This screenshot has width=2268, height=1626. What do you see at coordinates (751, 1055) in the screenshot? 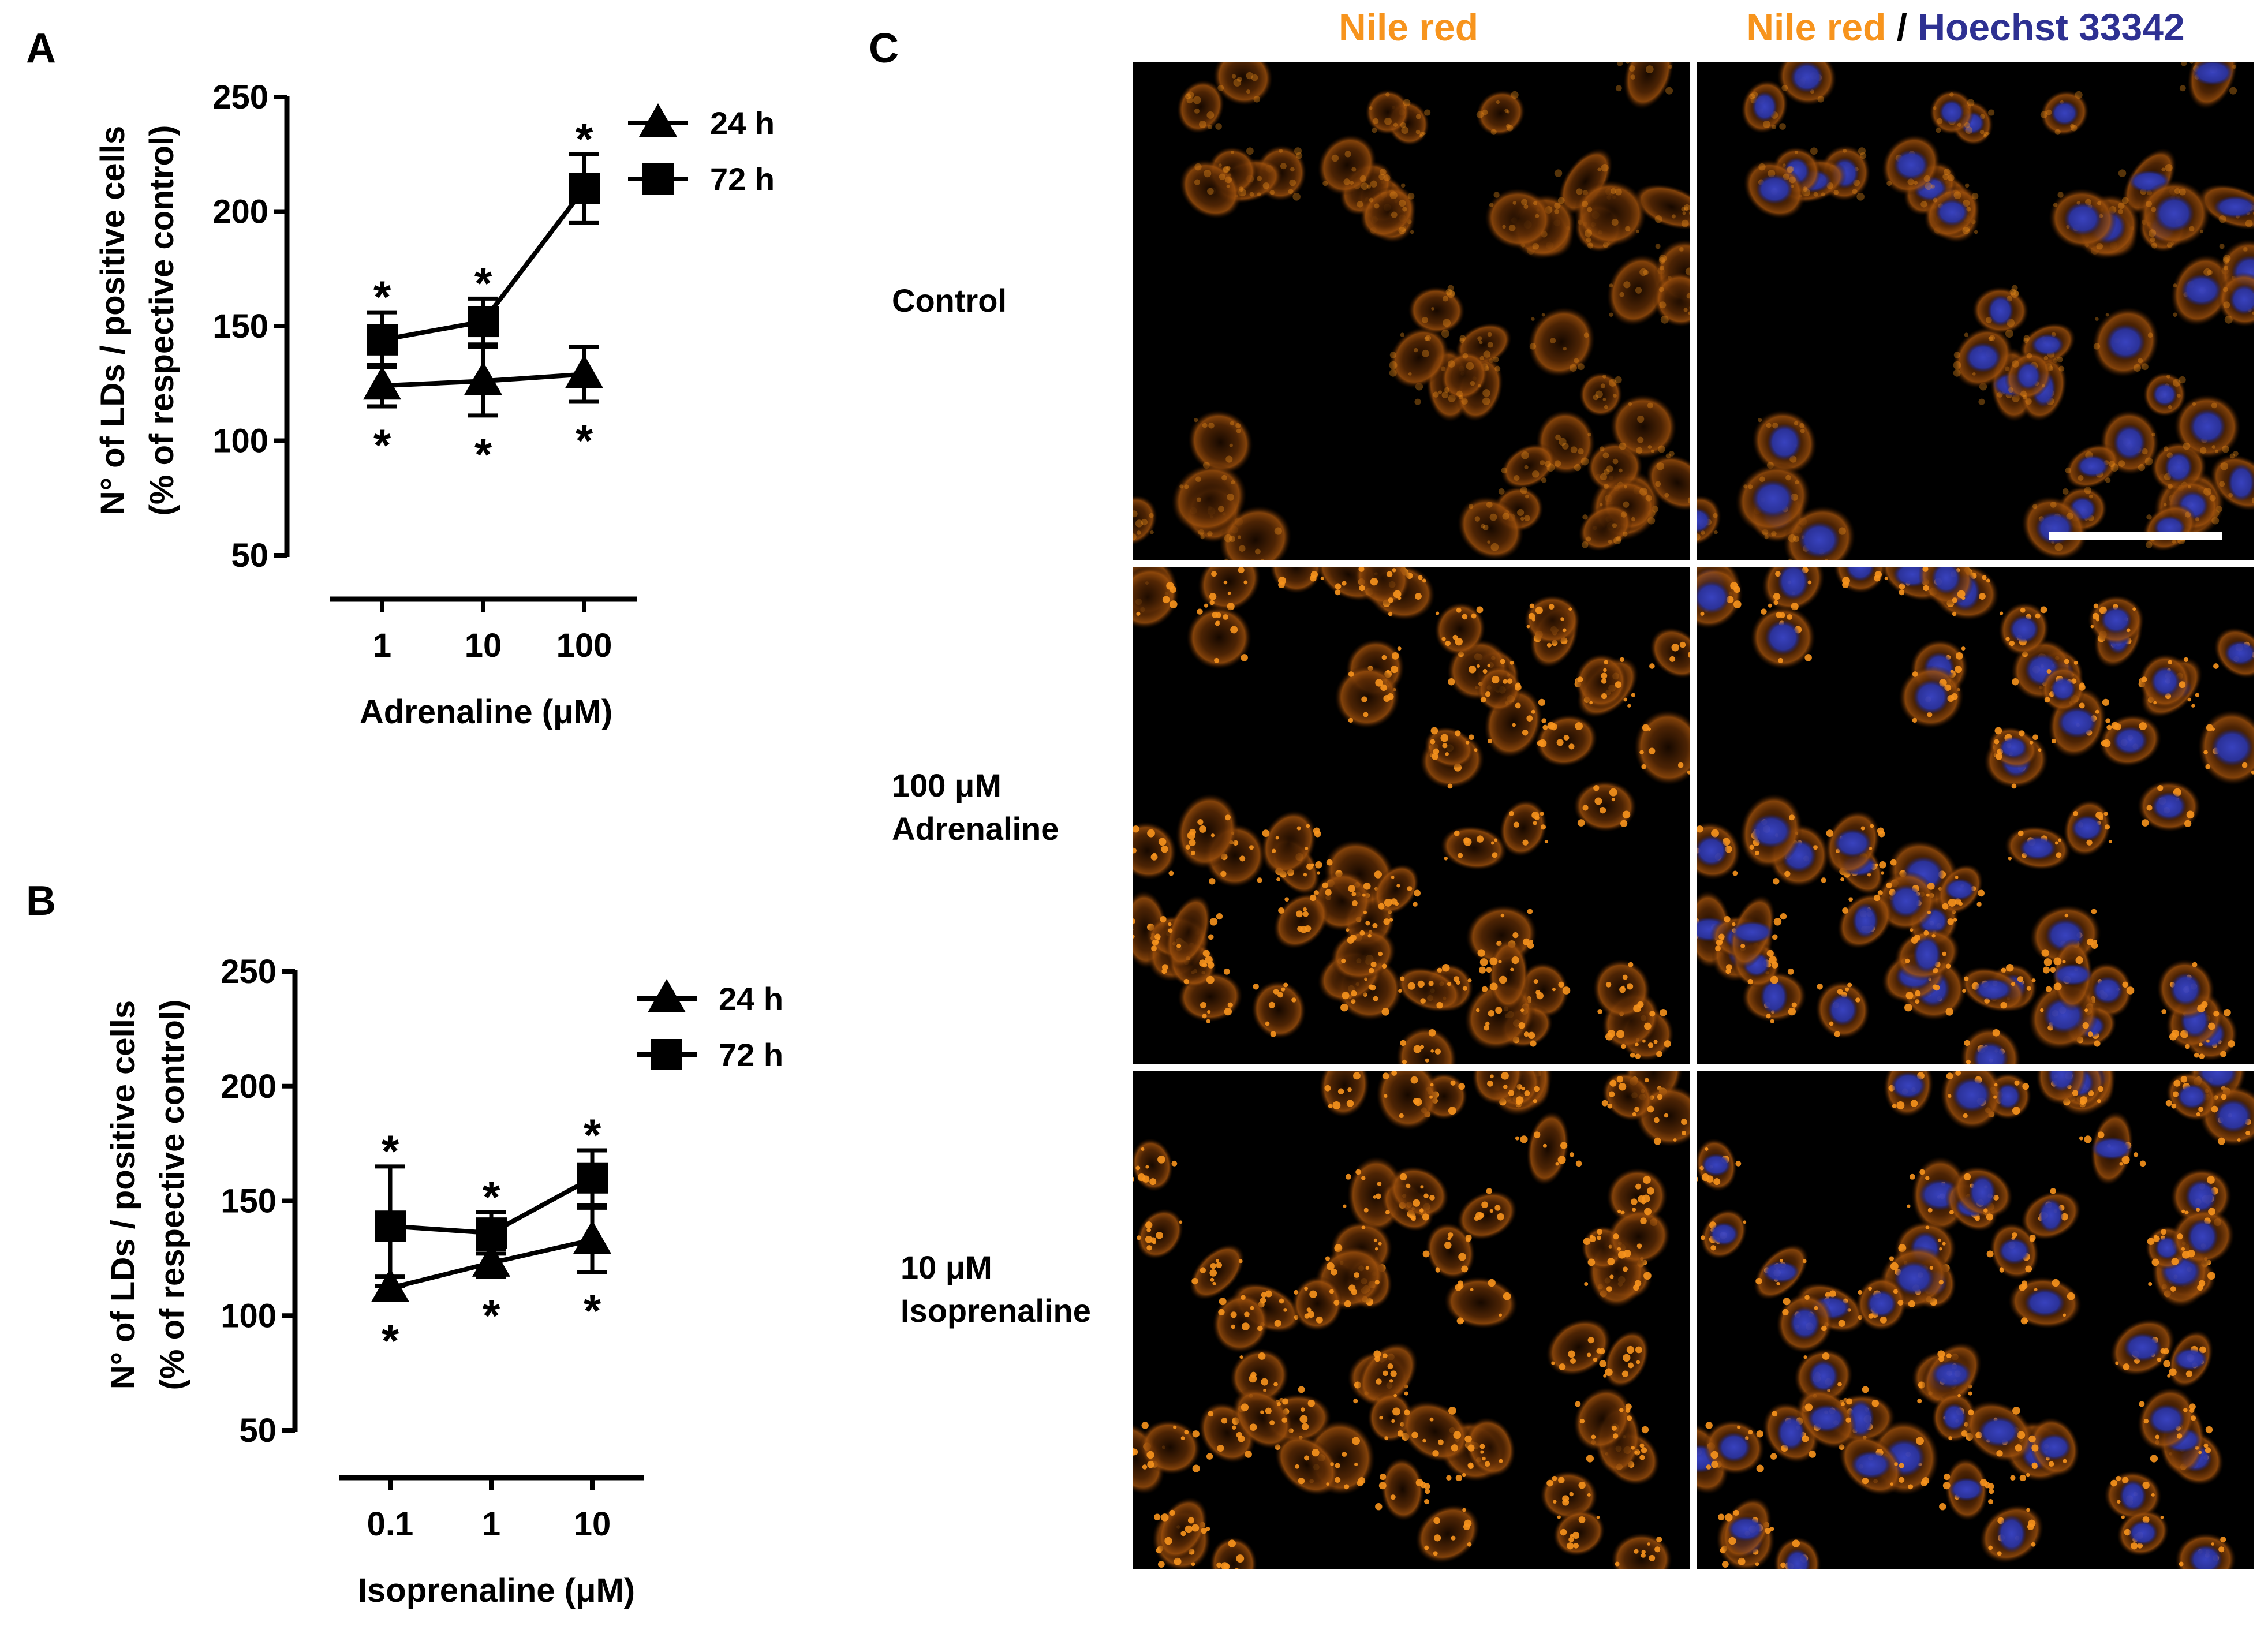
I see `chart-b-series-1-legend-label: 72 h` at bounding box center [751, 1055].